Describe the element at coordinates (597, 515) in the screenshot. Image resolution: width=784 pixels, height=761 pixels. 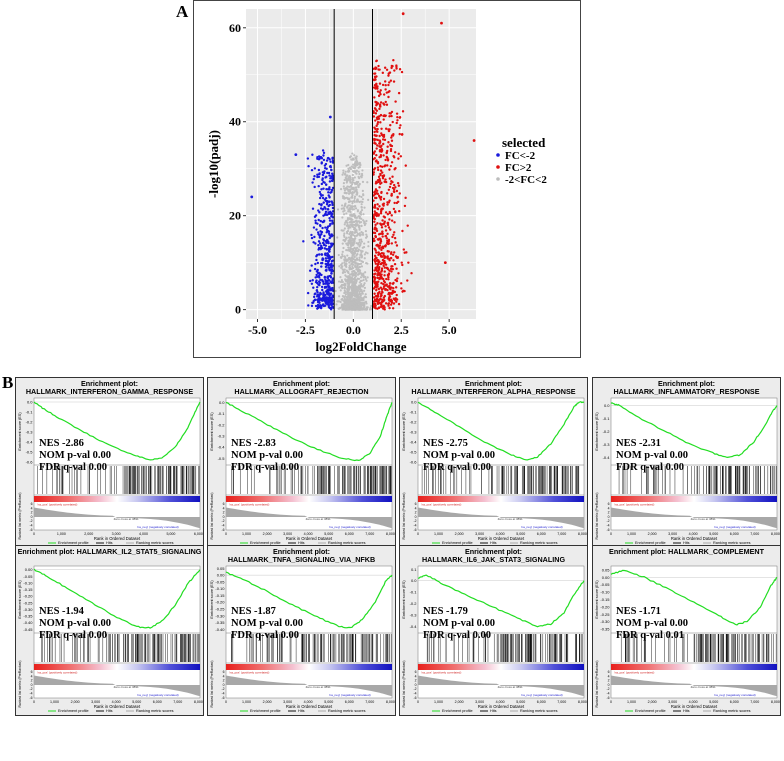
I see `metric-axis-label: Ranked list metric (PreRanked)` at that location.